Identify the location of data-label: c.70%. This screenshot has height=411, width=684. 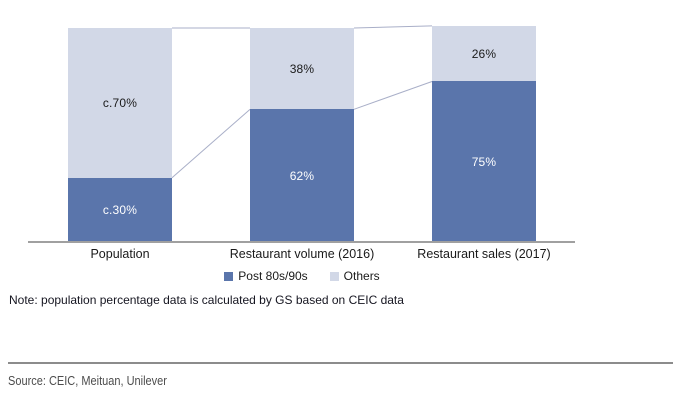
(120, 102).